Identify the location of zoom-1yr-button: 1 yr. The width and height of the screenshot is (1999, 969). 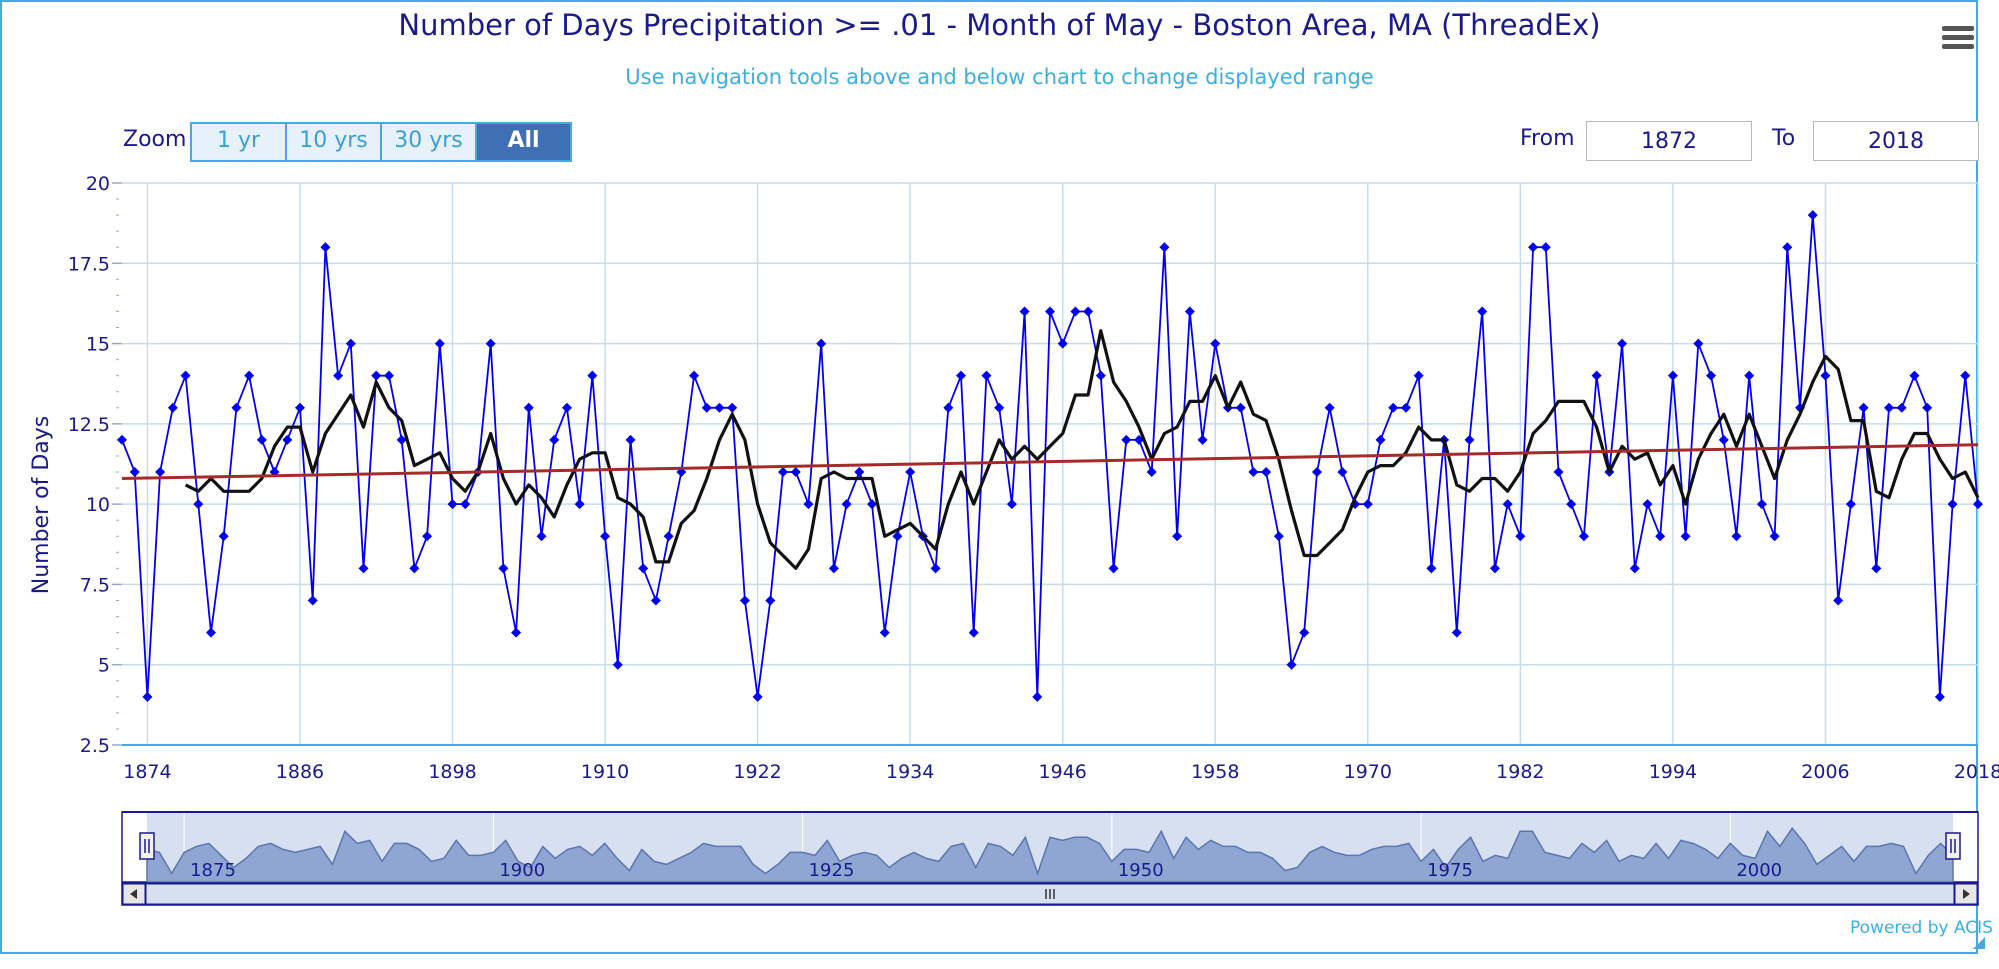
(238, 142).